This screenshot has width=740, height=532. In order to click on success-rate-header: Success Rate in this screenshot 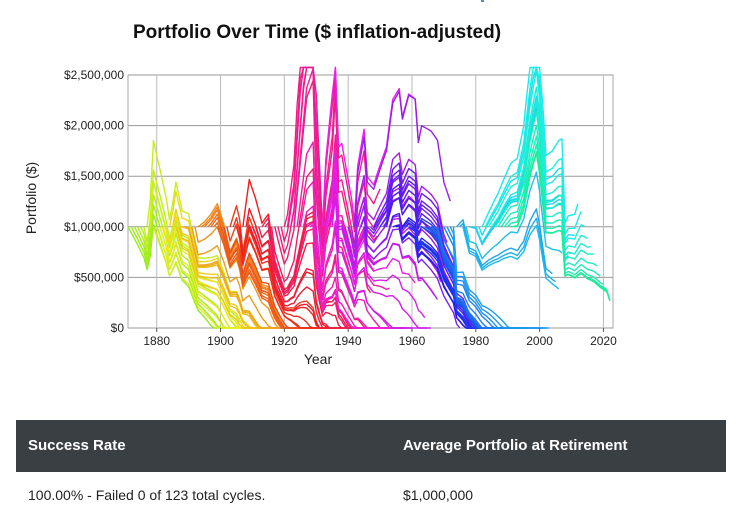, I will do `click(77, 445)`.